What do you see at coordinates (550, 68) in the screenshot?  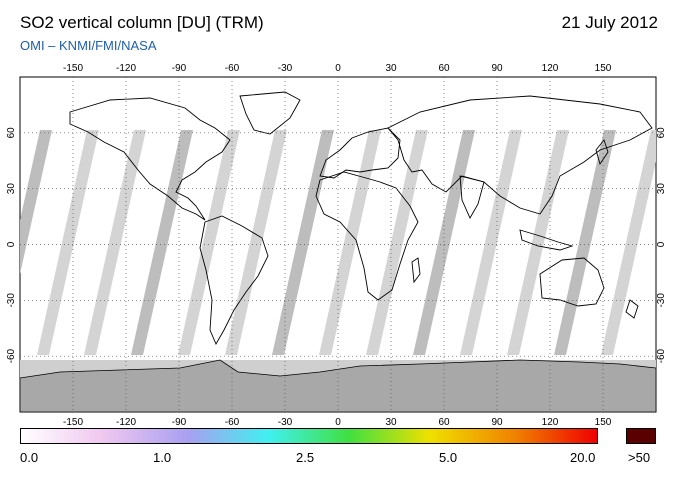 I see `lon-tick-label-top: 120` at bounding box center [550, 68].